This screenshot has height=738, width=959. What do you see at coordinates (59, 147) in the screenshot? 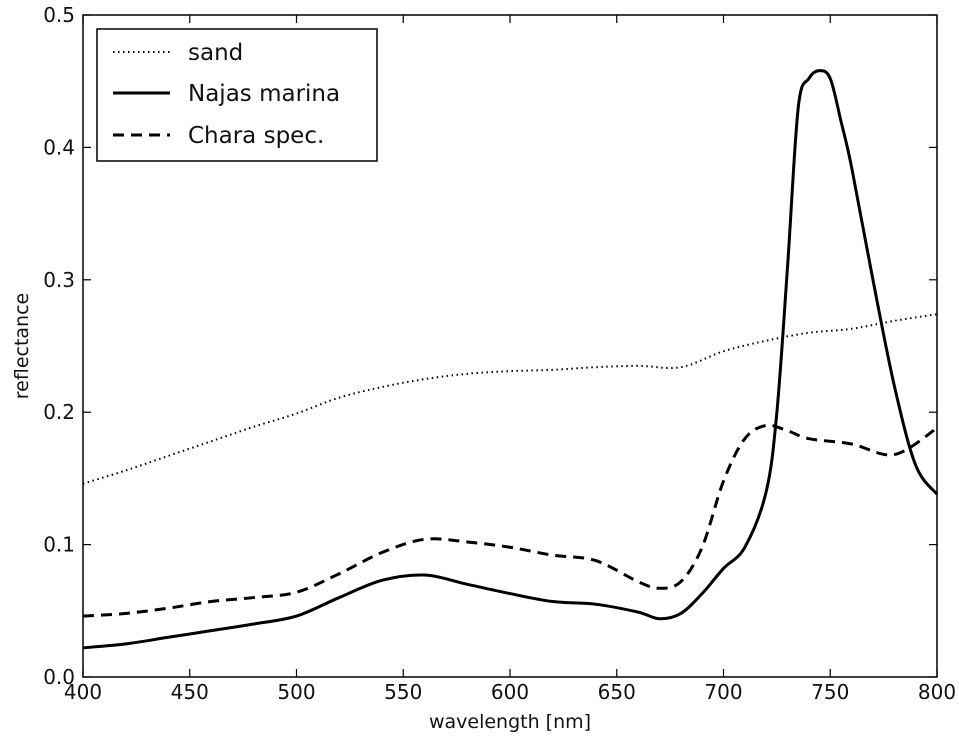
I see `y-tick-label: 0.4` at bounding box center [59, 147].